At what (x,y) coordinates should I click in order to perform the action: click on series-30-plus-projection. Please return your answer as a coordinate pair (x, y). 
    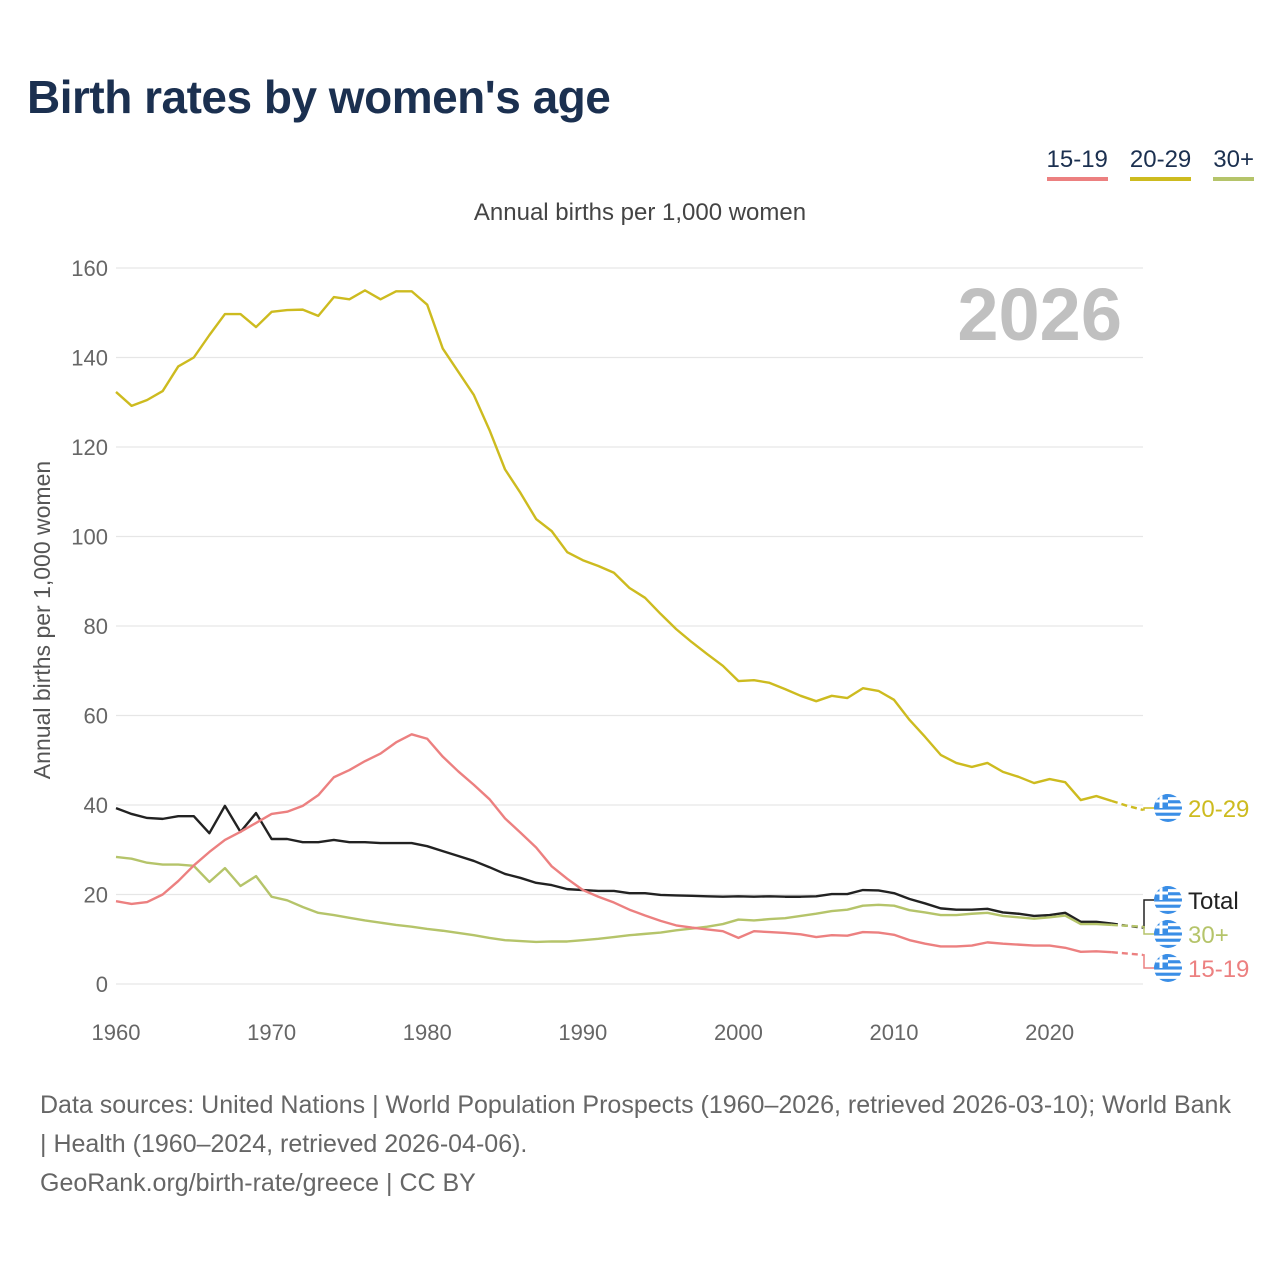
    Looking at the image, I should click on (1127, 925).